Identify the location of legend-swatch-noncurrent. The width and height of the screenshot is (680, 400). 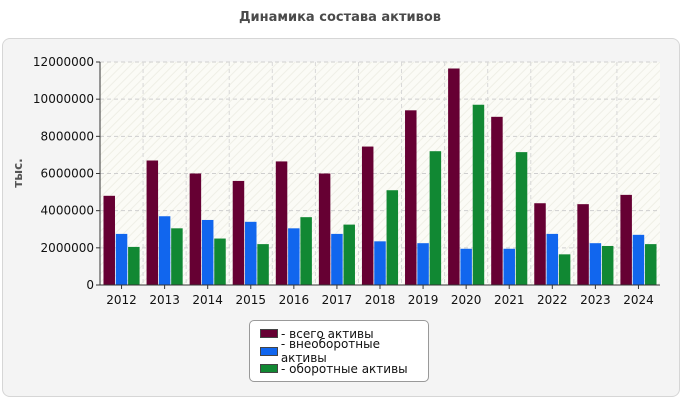
(269, 351).